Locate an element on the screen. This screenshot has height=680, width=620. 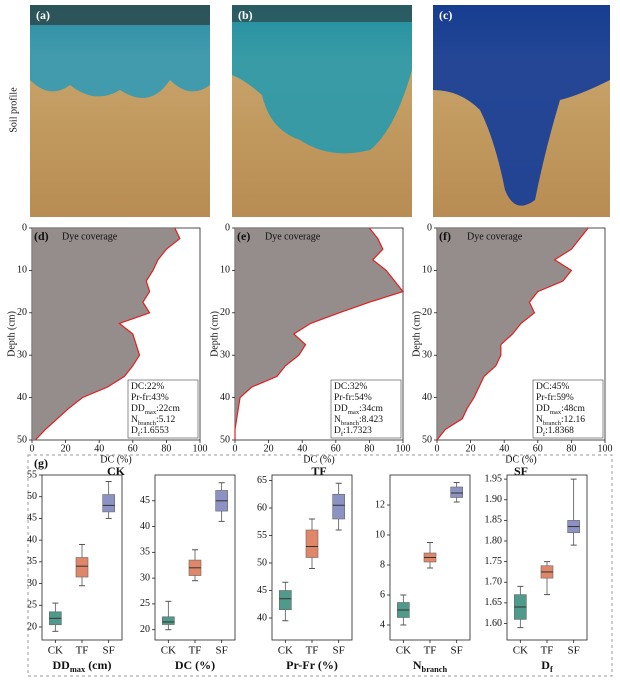
x-axis-title-part: DC (%) is located at coordinates (195, 665).